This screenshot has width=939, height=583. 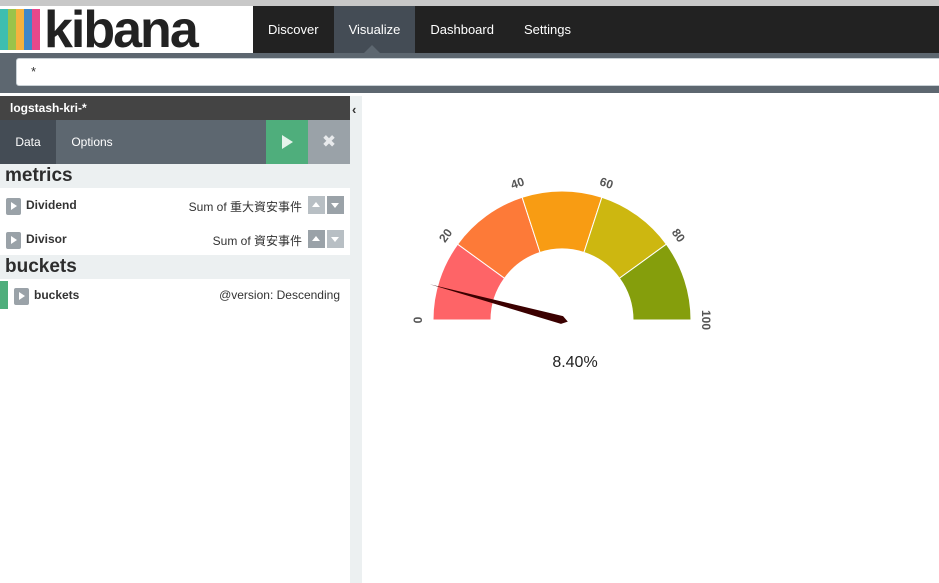 I want to click on bucket-status-marker, so click(x=4, y=295).